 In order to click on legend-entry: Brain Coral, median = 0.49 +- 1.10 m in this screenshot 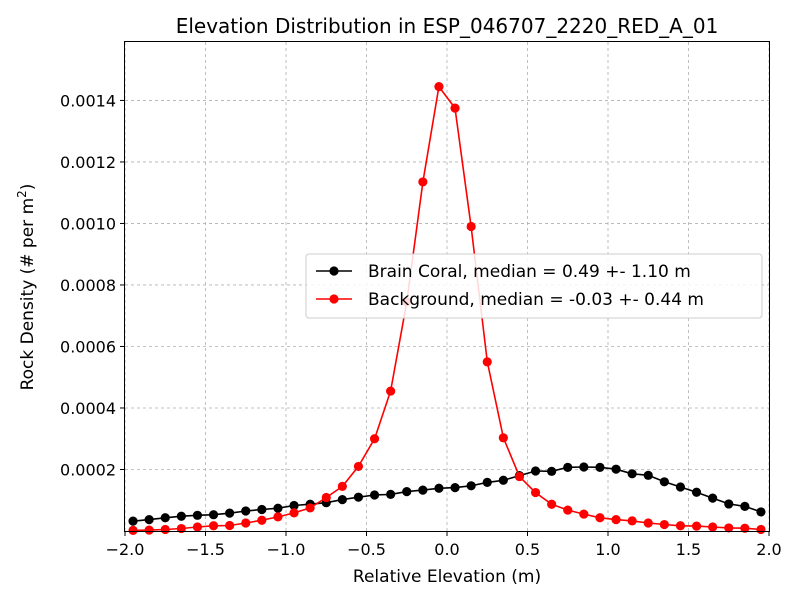, I will do `click(503, 272)`.